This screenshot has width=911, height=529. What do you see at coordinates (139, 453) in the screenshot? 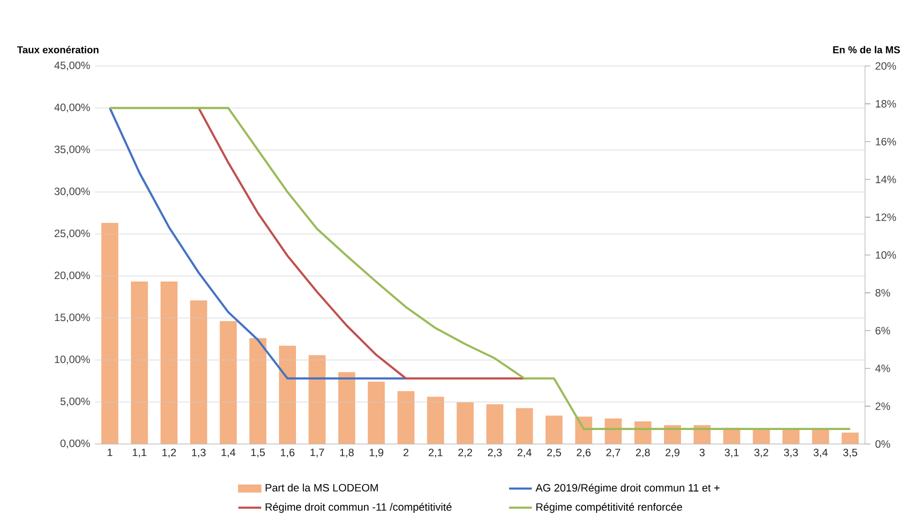
I see `x-tick-label: 1,1` at bounding box center [139, 453].